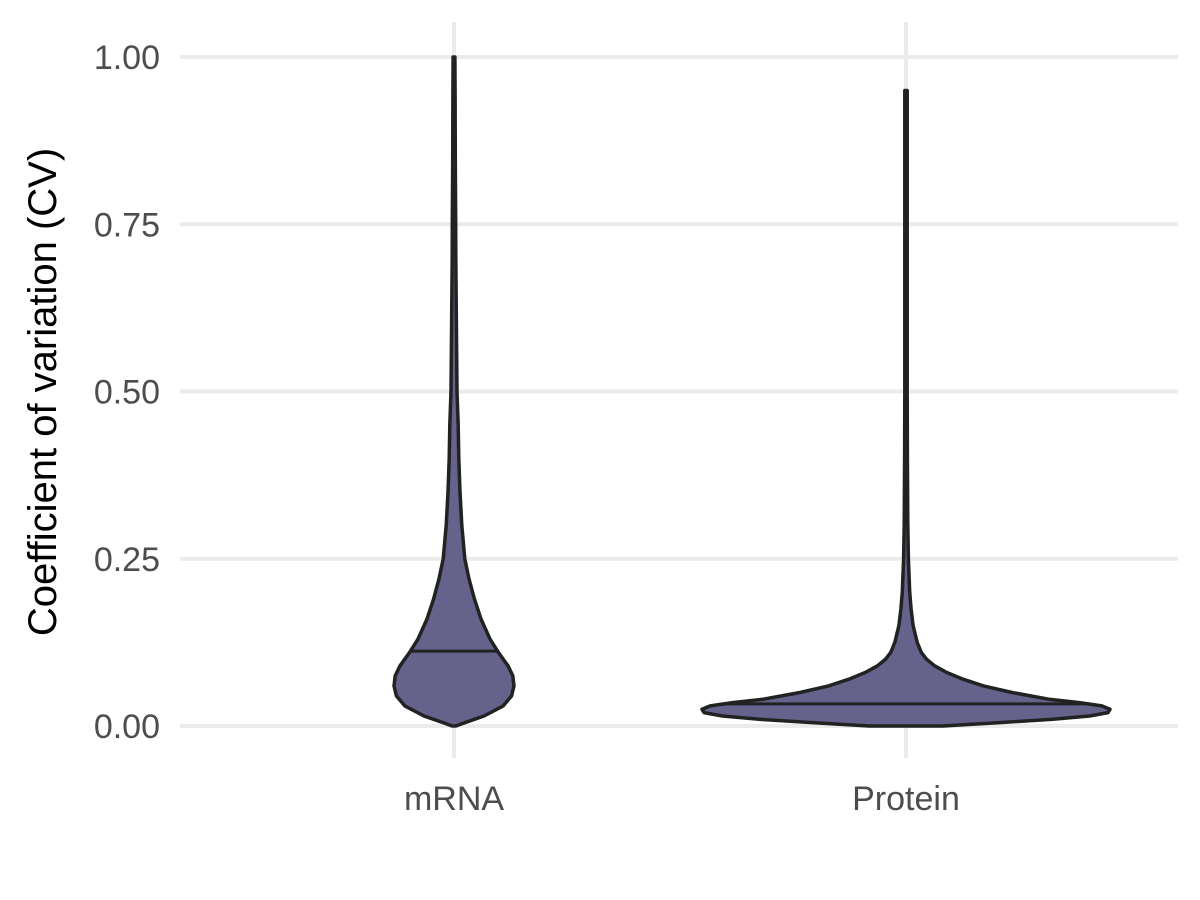 The image size is (1200, 900). Describe the element at coordinates (127, 58) in the screenshot. I see `y-tick-label: 1.00` at that location.